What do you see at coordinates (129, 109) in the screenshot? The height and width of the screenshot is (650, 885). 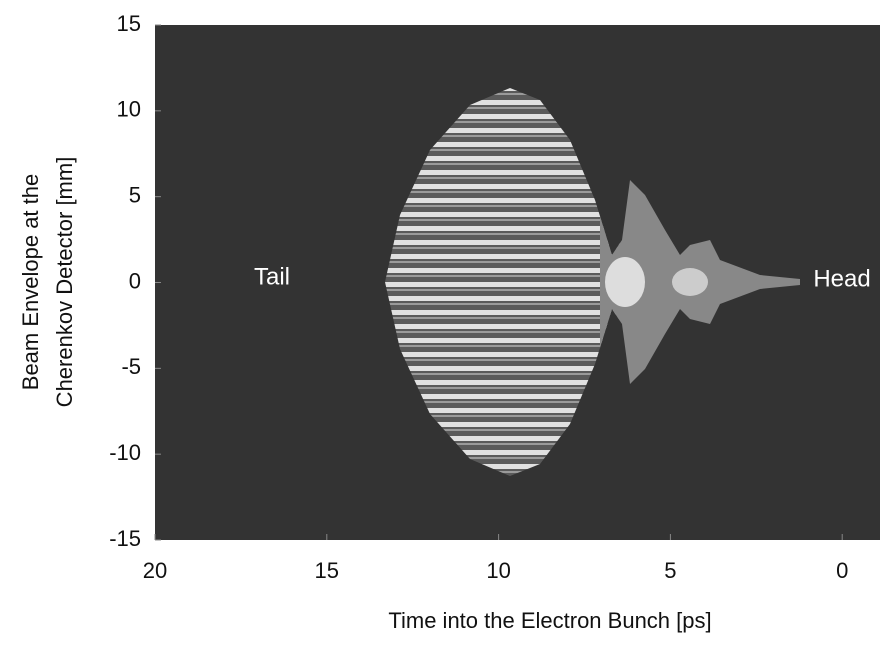 I see `y-tick-label: 10` at bounding box center [129, 109].